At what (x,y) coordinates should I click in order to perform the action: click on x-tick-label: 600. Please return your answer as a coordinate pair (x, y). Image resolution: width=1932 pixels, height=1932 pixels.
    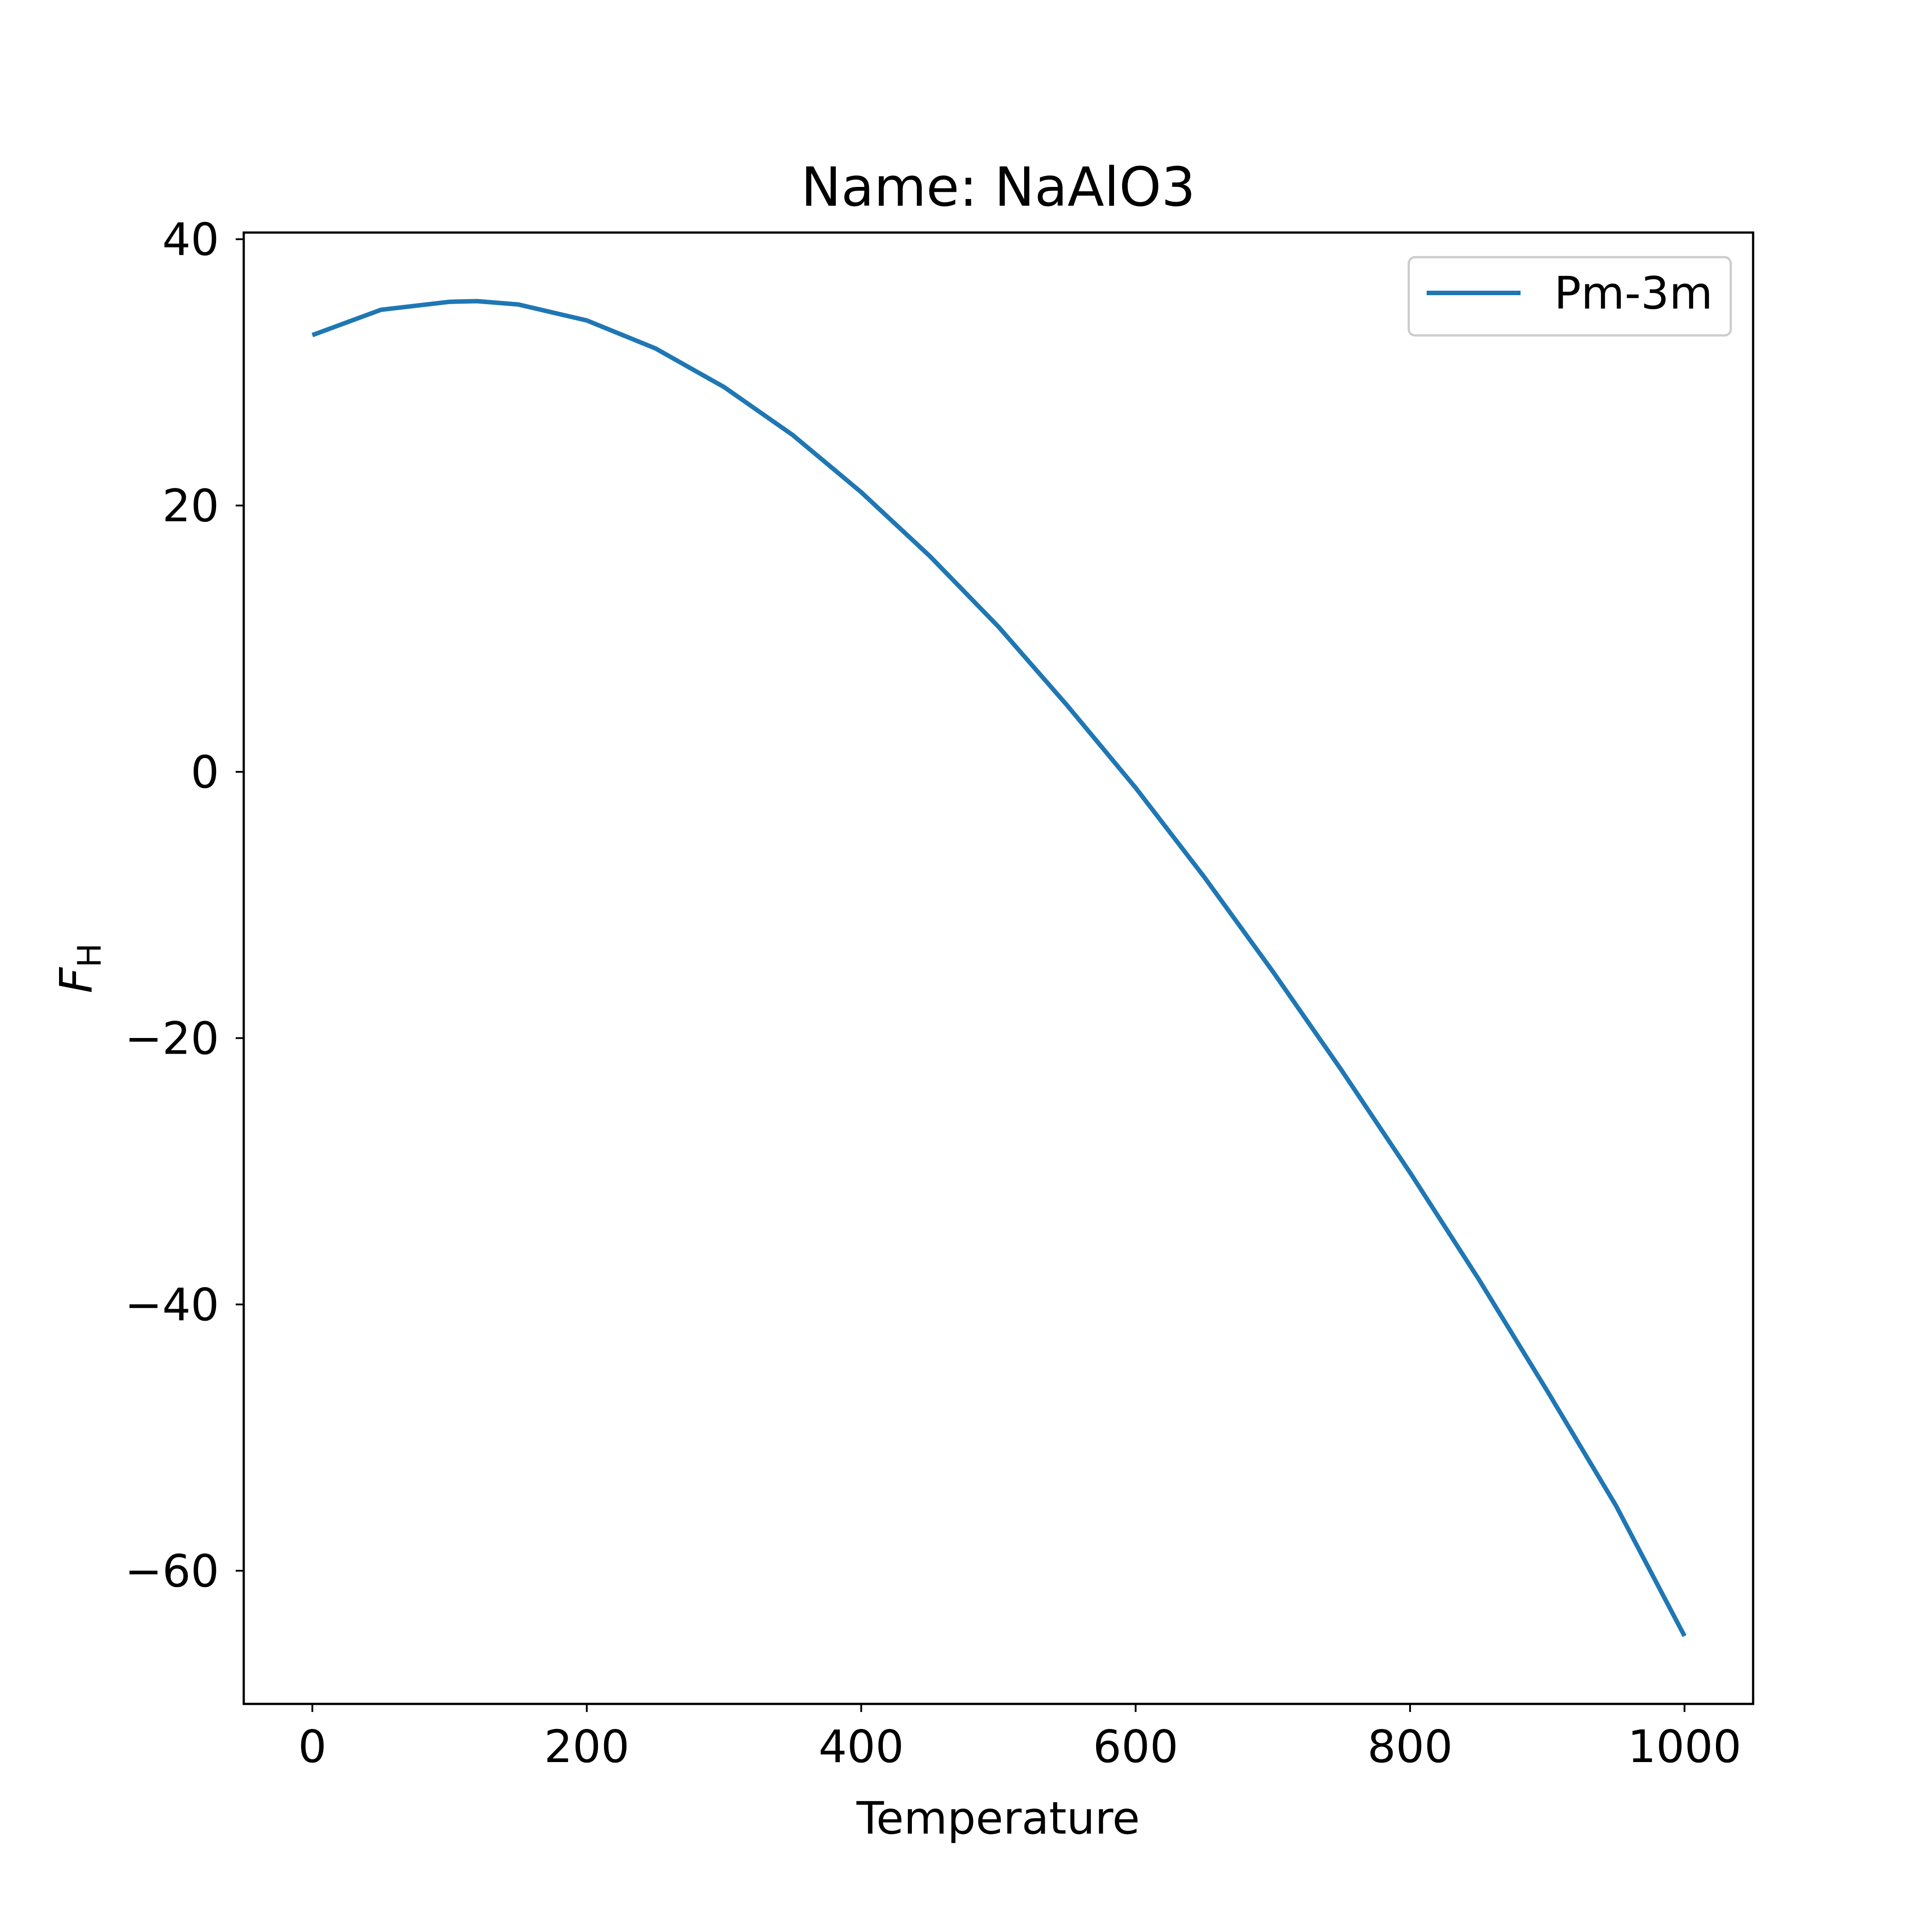
    Looking at the image, I should click on (1135, 1746).